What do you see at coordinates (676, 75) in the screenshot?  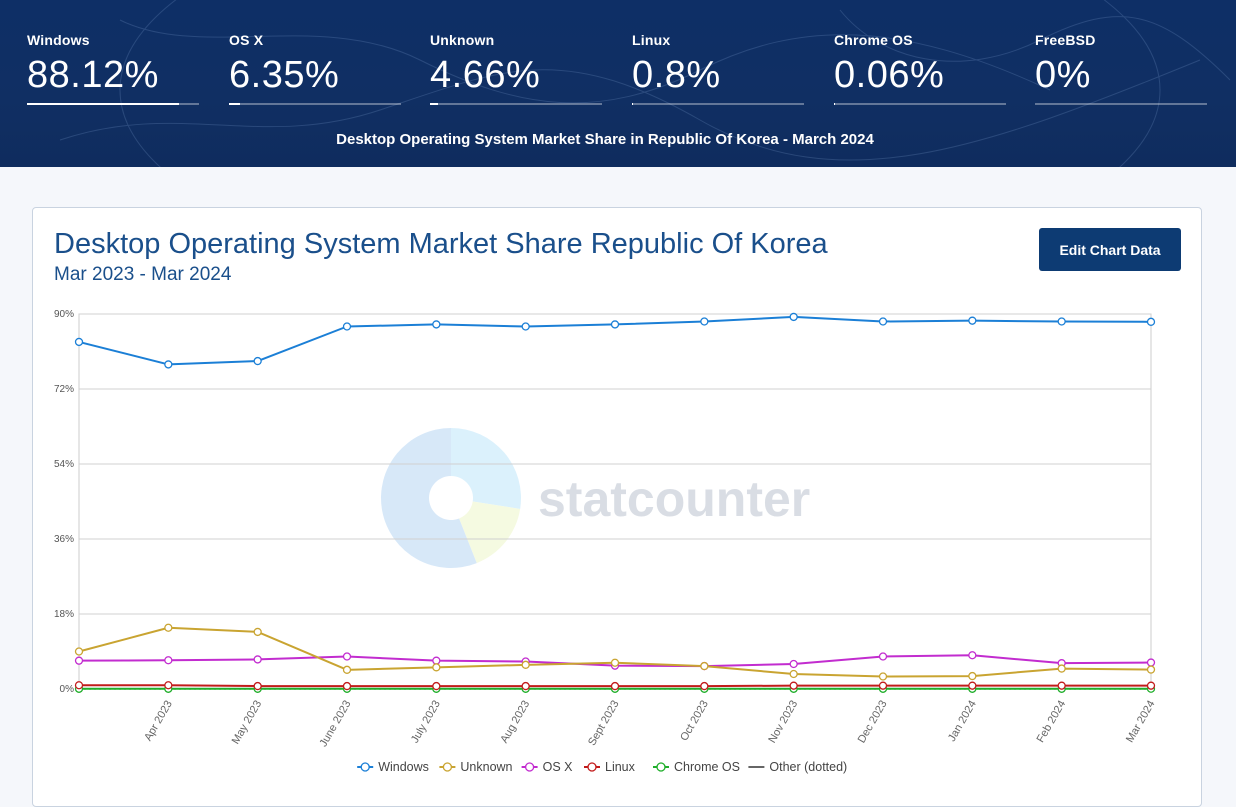 I see `stat-value: 0.8%` at bounding box center [676, 75].